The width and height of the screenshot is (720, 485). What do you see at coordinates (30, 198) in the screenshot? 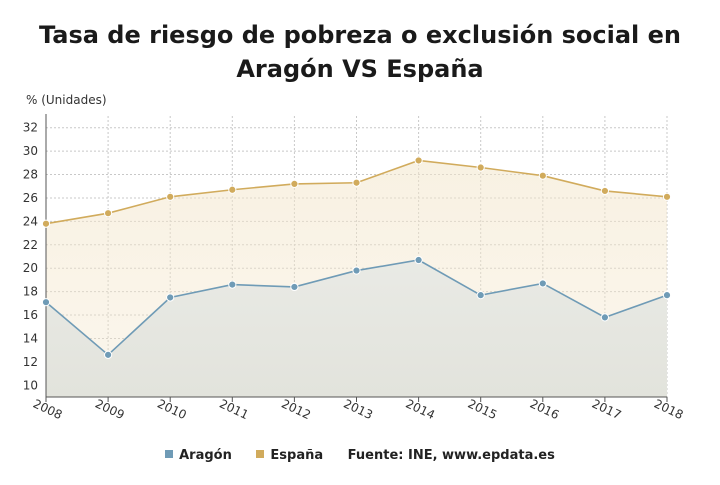
I see `y-tick-label: 26` at bounding box center [30, 198].